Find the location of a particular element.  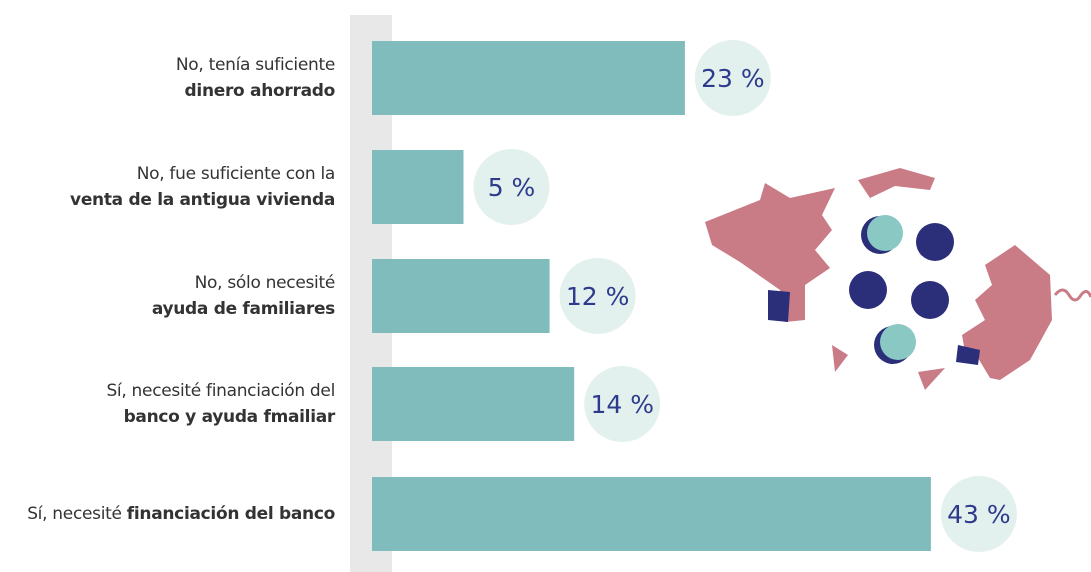

category-part: Sí, necesité is located at coordinates (77, 514).